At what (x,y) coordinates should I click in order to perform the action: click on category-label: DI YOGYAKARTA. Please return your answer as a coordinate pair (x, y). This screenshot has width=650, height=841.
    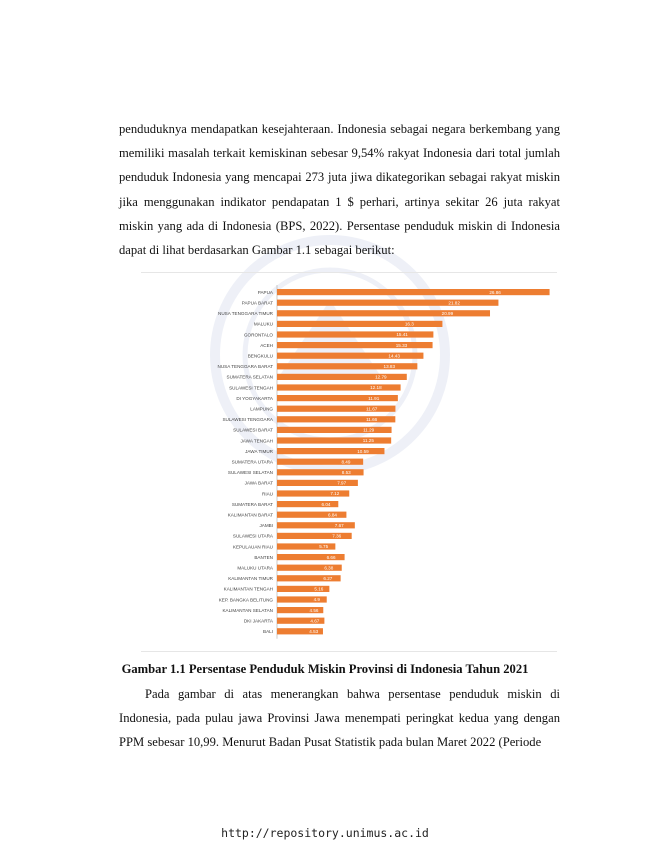
    Looking at the image, I should click on (255, 398).